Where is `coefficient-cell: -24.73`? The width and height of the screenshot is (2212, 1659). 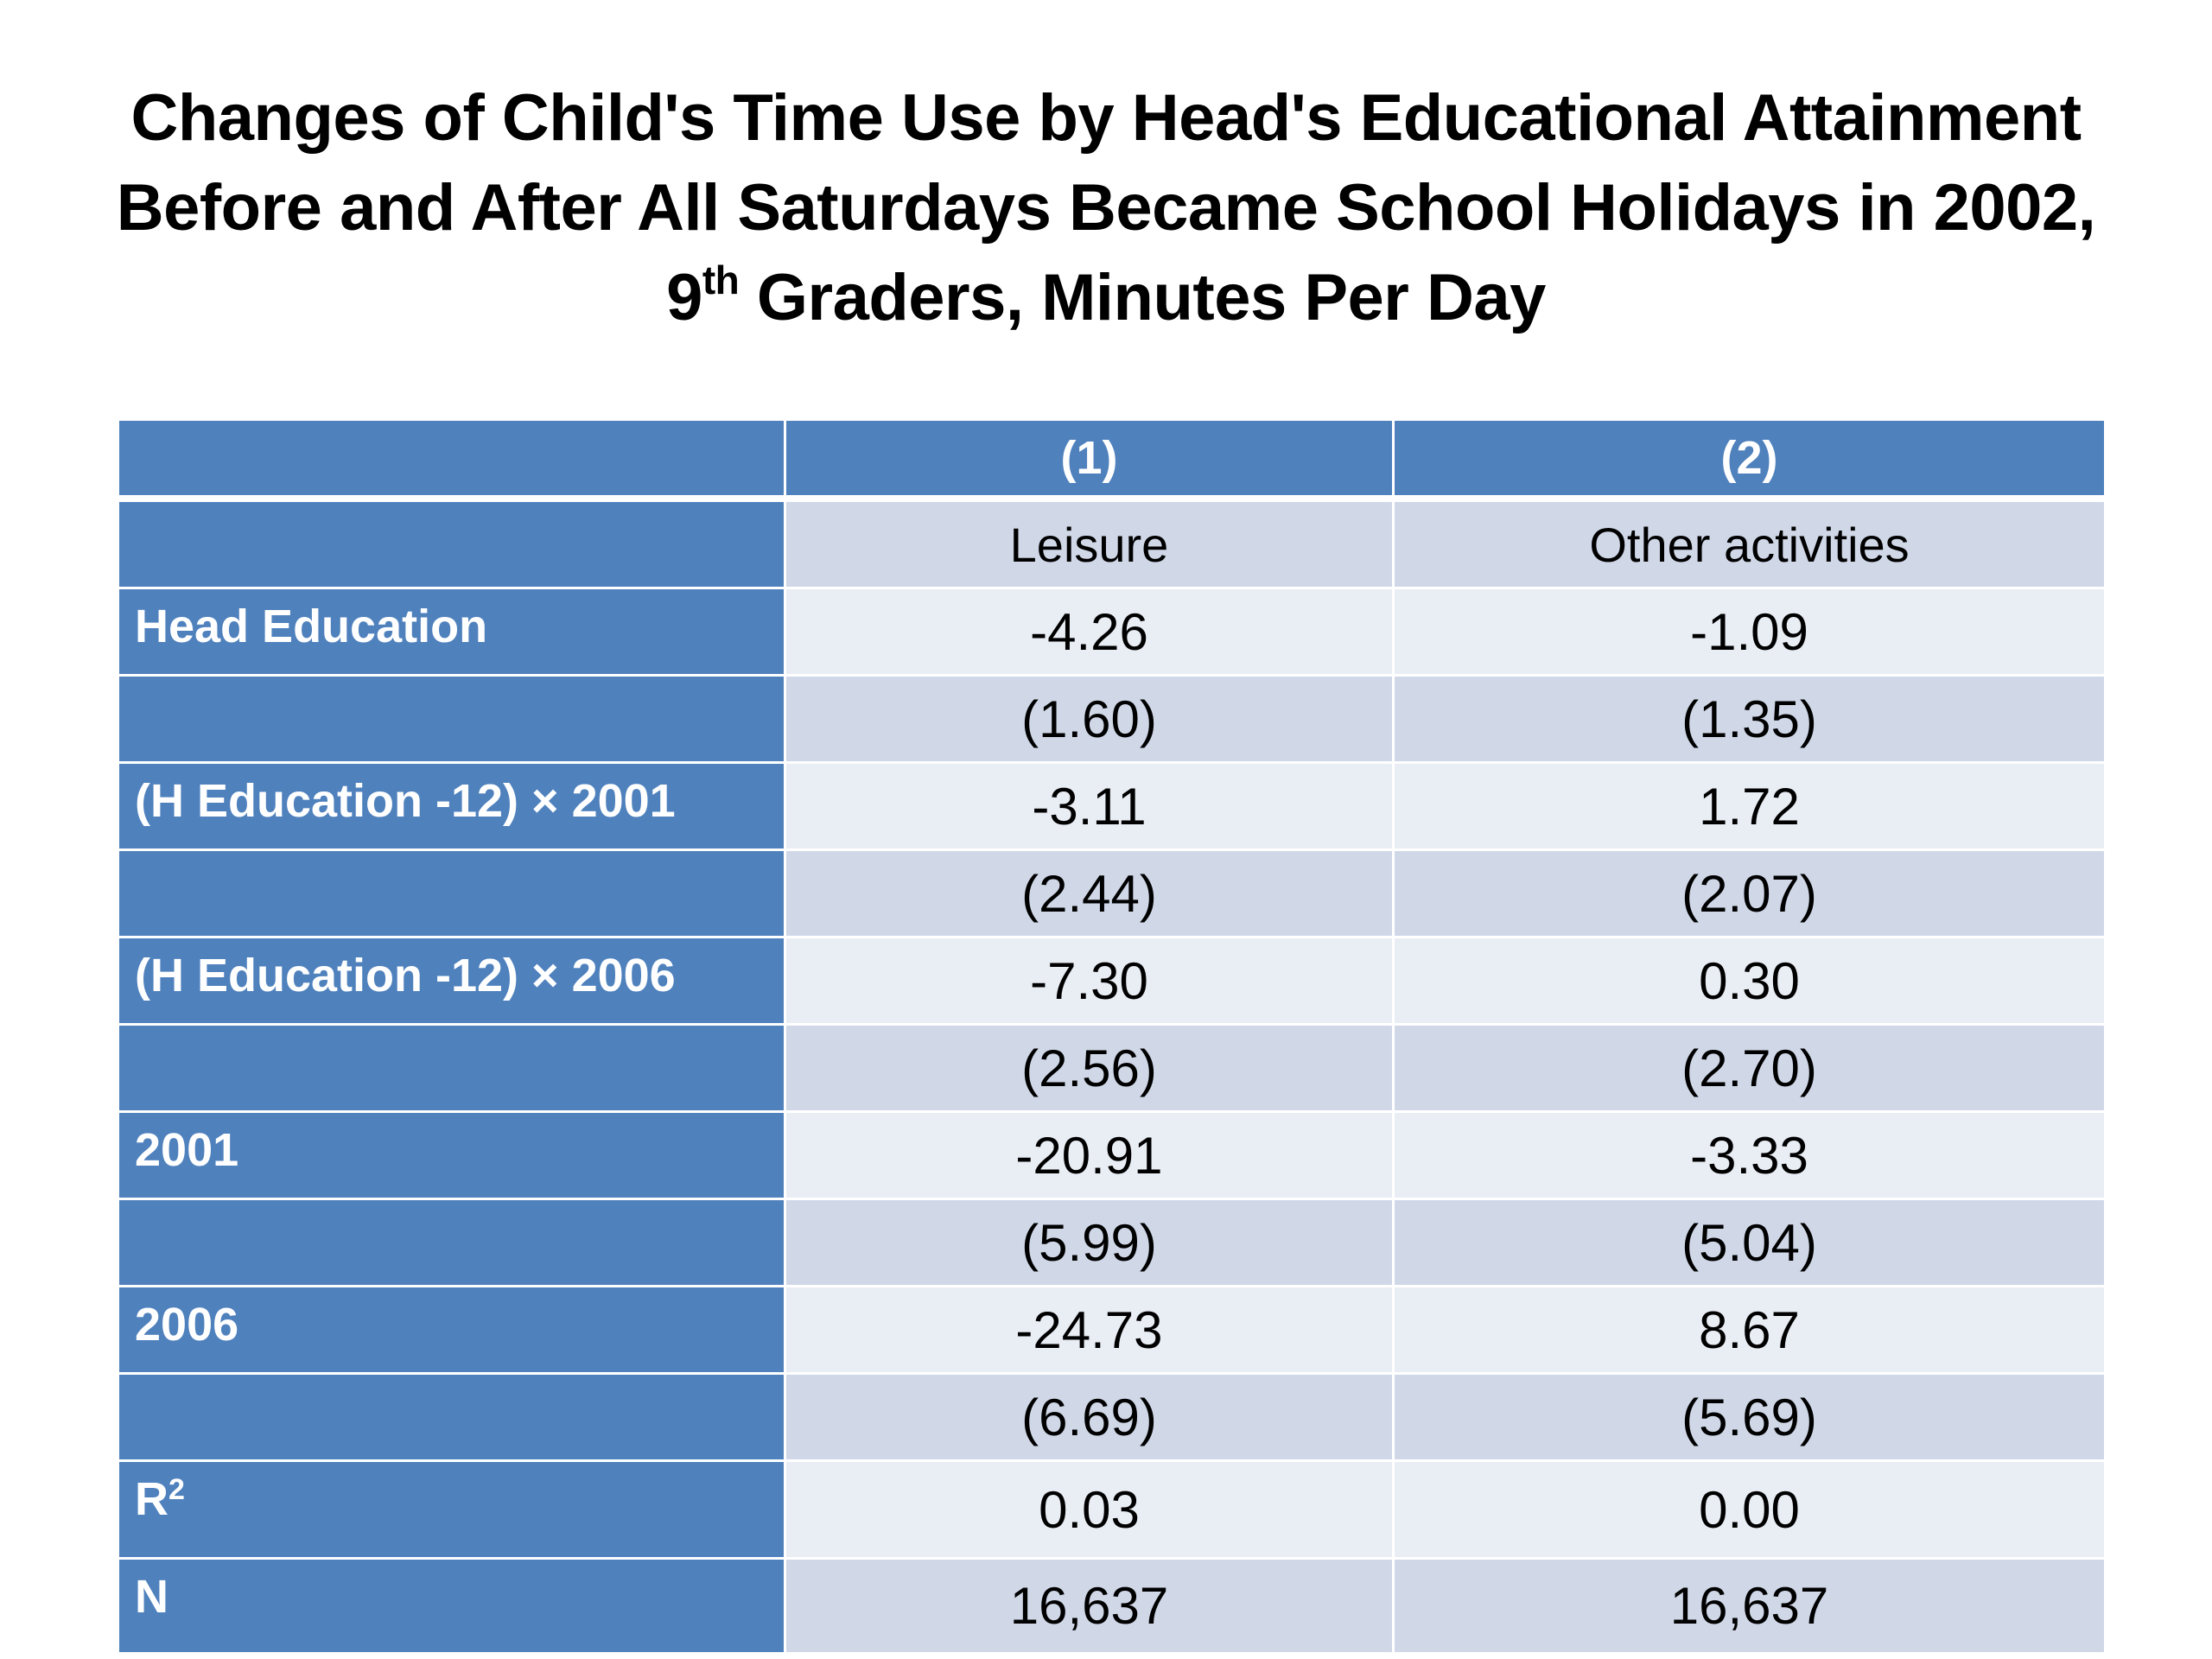
coefficient-cell: -24.73 is located at coordinates (1089, 1330).